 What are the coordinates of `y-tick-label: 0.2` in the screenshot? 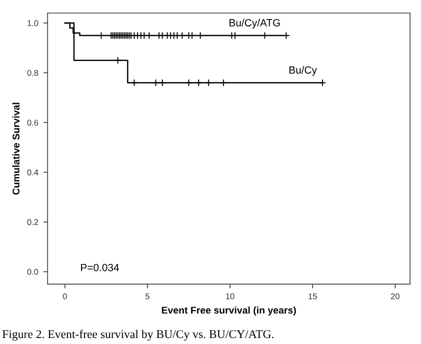 It's located at (32, 222).